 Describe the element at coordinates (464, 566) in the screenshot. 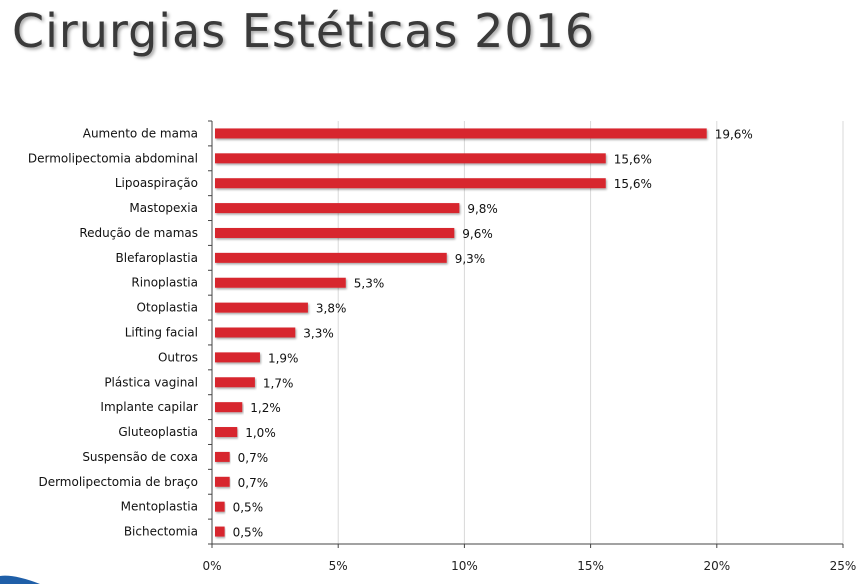

I see `x-tick-label: 10%` at that location.